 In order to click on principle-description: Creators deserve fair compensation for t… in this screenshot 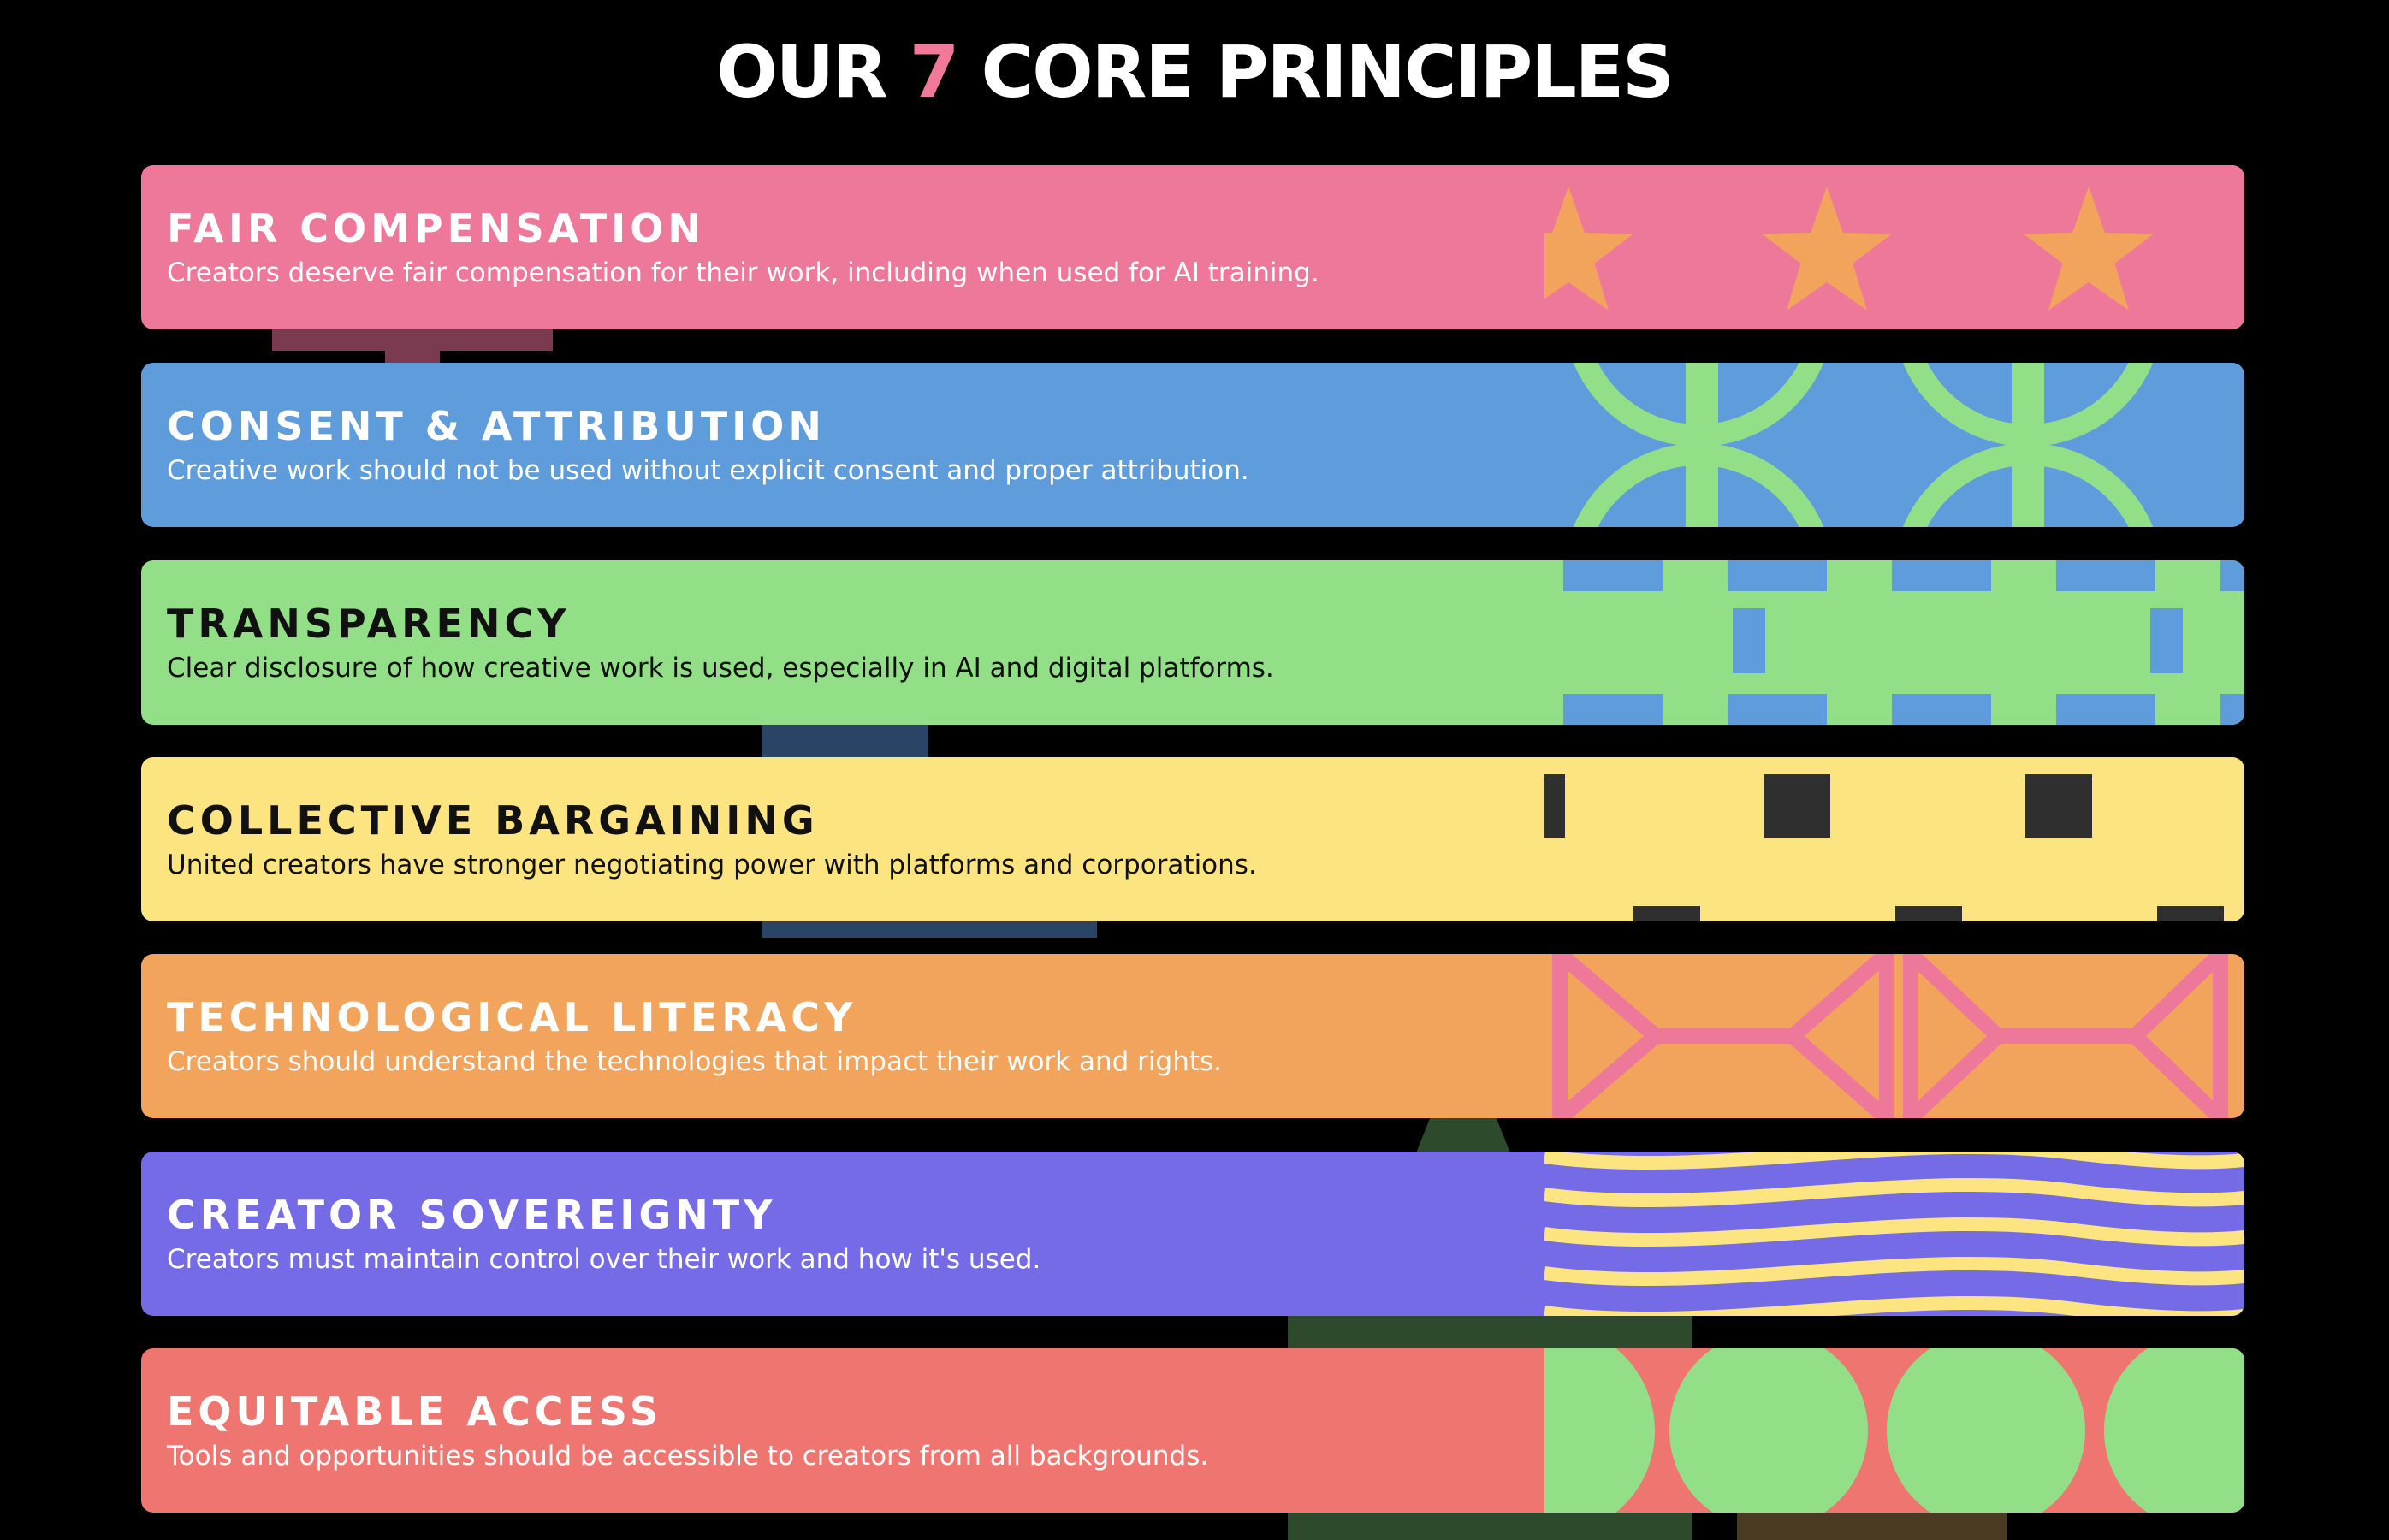, I will do `click(743, 273)`.